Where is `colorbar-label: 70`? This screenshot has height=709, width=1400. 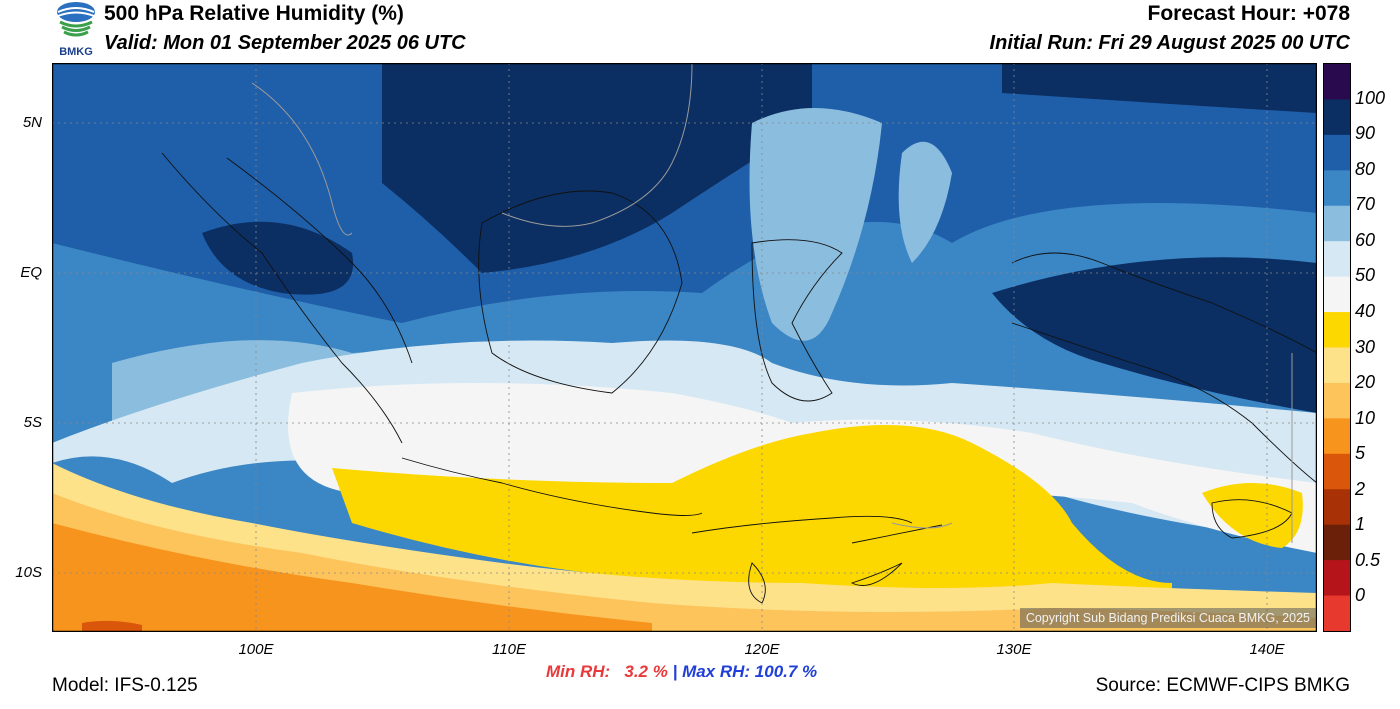
colorbar-label: 70 is located at coordinates (1365, 204).